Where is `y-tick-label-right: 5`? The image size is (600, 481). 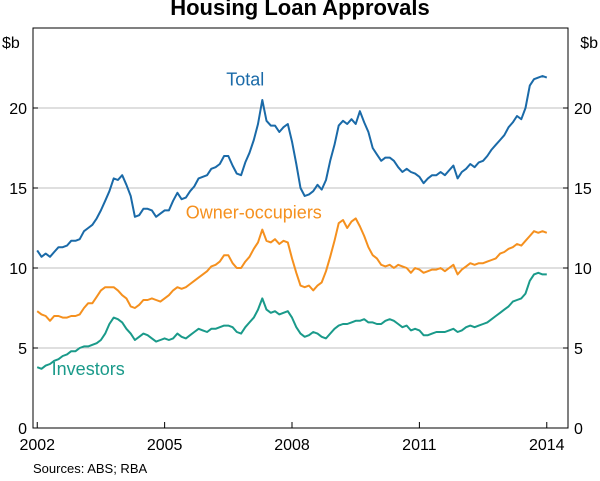
y-tick-label-right: 5 is located at coordinates (578, 349).